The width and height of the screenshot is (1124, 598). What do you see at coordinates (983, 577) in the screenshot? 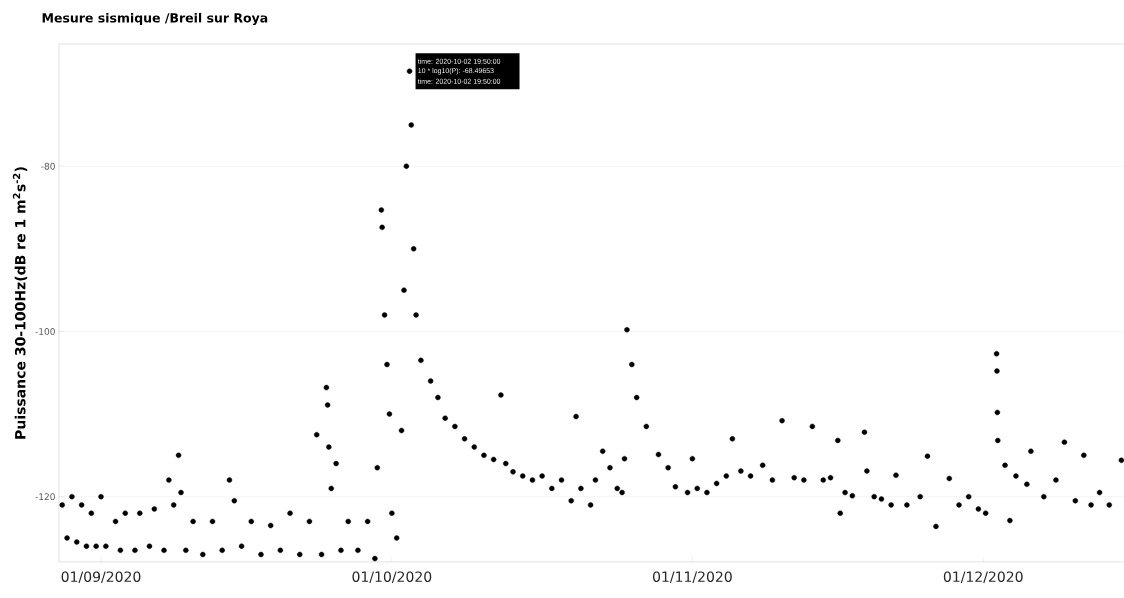
I see `x-tick-label: 01/12/2020` at bounding box center [983, 577].